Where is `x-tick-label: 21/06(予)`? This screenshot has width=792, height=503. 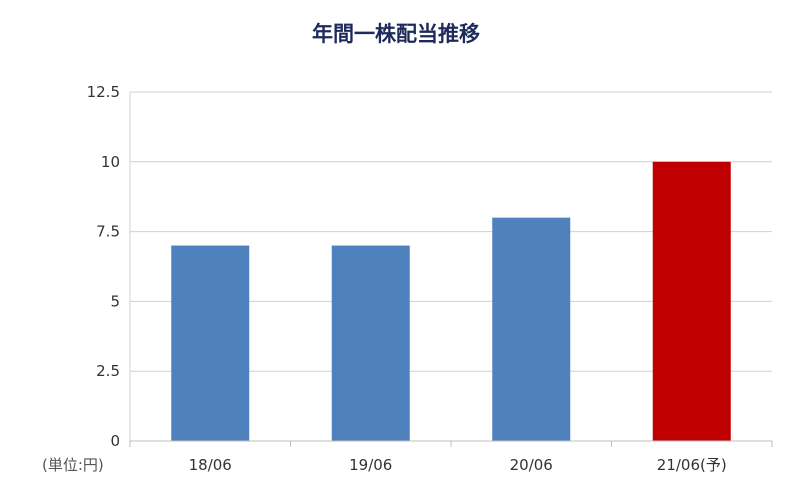
x-tick-label: 21/06(予) is located at coordinates (692, 465).